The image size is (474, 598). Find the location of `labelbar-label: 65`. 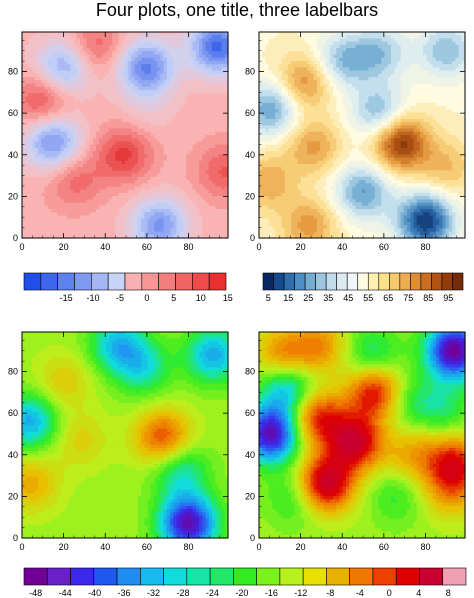

labelbar-label: 65 is located at coordinates (388, 298).